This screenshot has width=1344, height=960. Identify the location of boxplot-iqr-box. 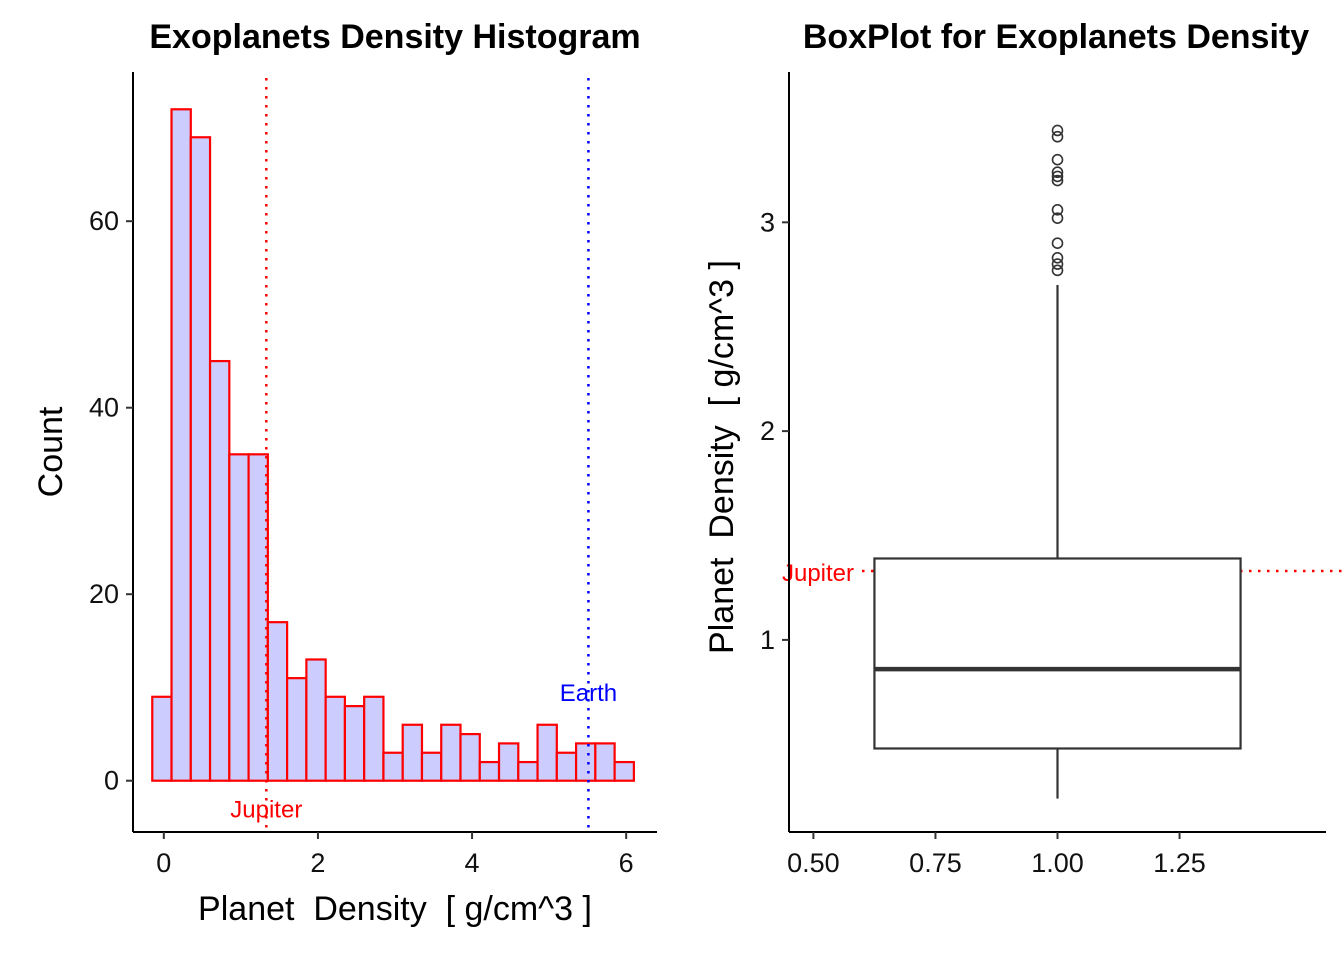
(1057, 653).